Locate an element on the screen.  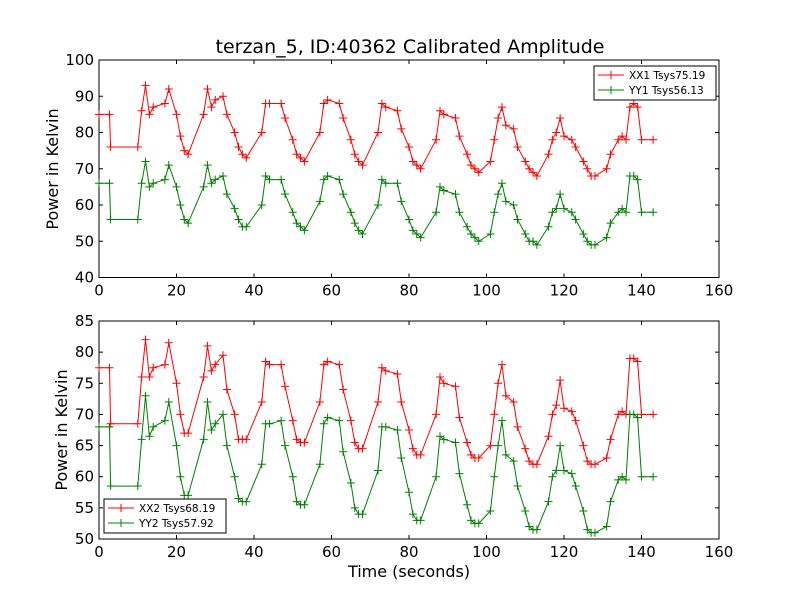
y-axis-label-bottom: Power in Kelvin is located at coordinates (61, 429).